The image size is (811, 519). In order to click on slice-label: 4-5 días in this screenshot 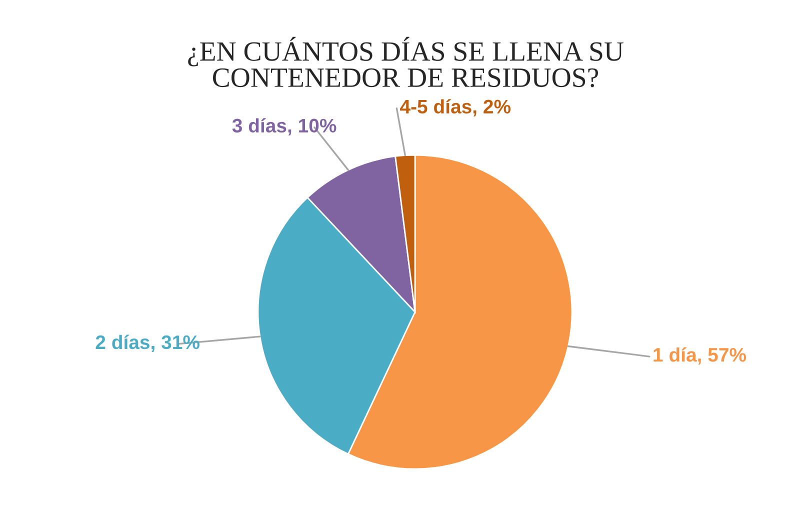, I will do `click(436, 106)`.